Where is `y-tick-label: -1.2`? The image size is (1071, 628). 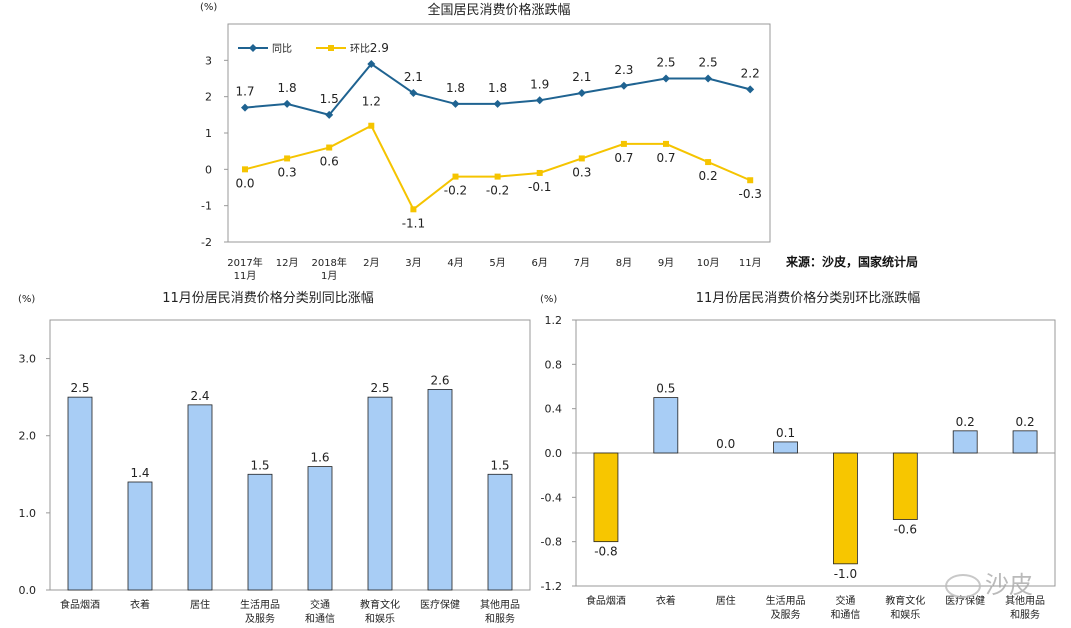 y-tick-label: -1.2 is located at coordinates (551, 586).